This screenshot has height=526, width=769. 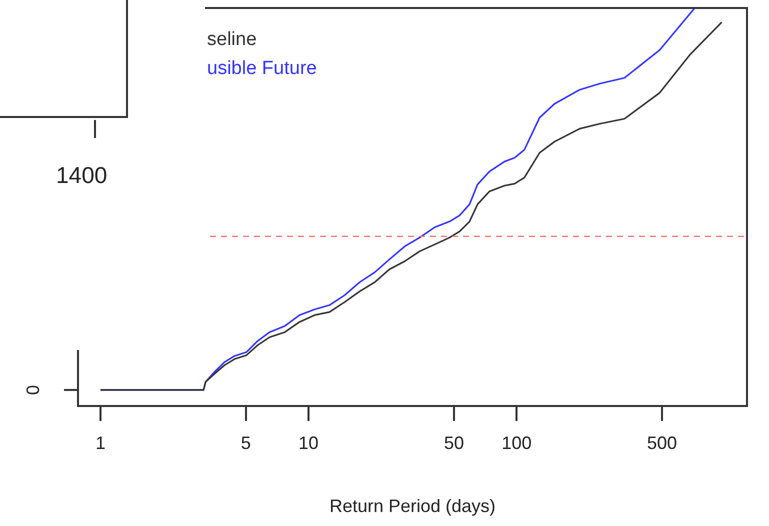 What do you see at coordinates (82, 175) in the screenshot?
I see `annotation: 1400` at bounding box center [82, 175].